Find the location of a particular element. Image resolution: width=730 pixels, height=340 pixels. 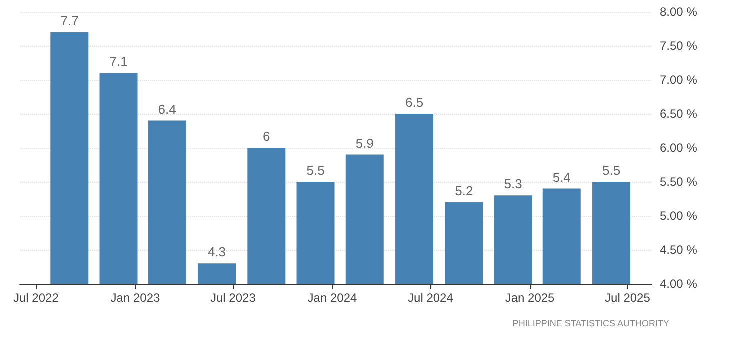

data-label: 6.4 is located at coordinates (167, 109).